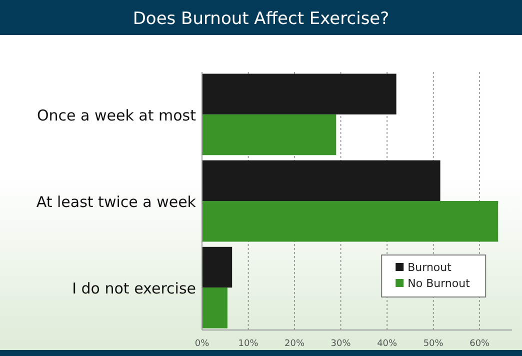 This screenshot has width=522, height=356. What do you see at coordinates (116, 115) in the screenshot?
I see `y-tick-label: Once a week at most` at bounding box center [116, 115].